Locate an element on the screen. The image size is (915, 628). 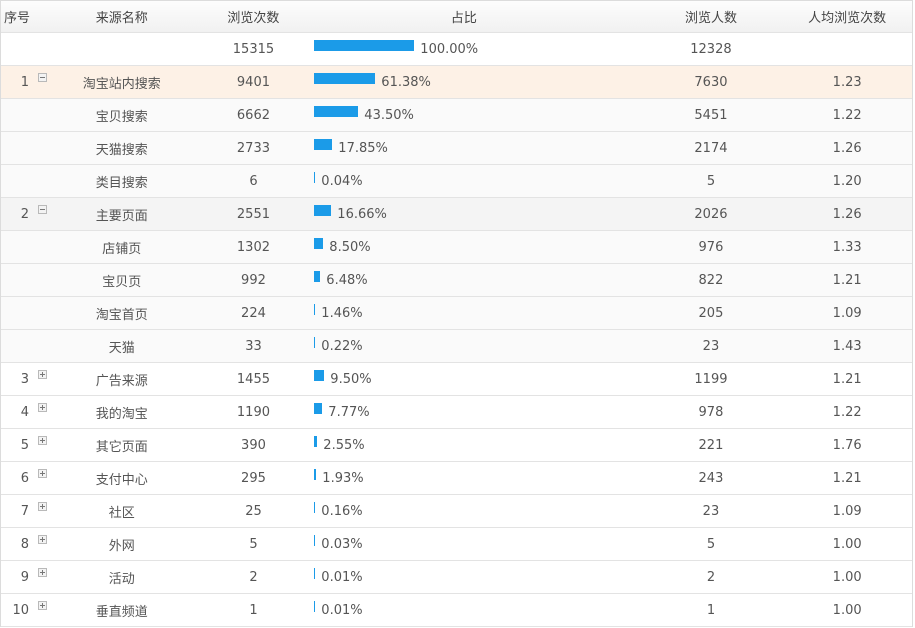
header-visitors: 浏览人数 is located at coordinates (710, 18).